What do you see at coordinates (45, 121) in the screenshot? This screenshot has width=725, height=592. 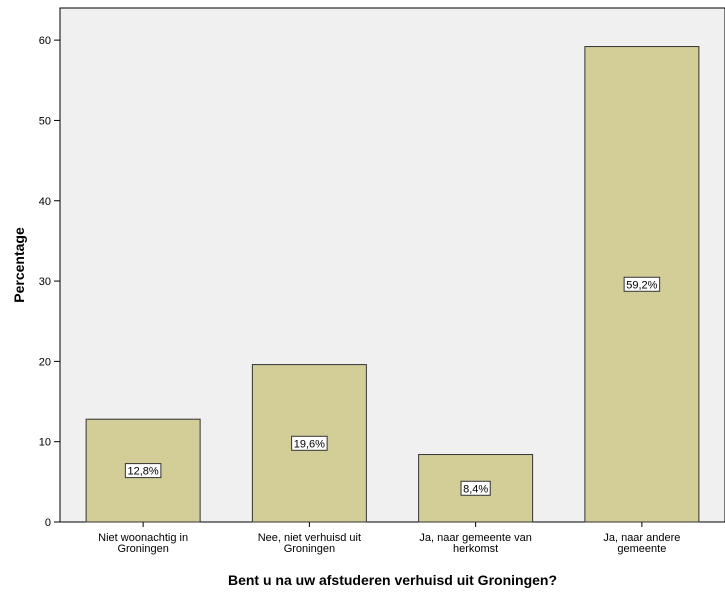 I see `y-tick-label: 50` at bounding box center [45, 121].